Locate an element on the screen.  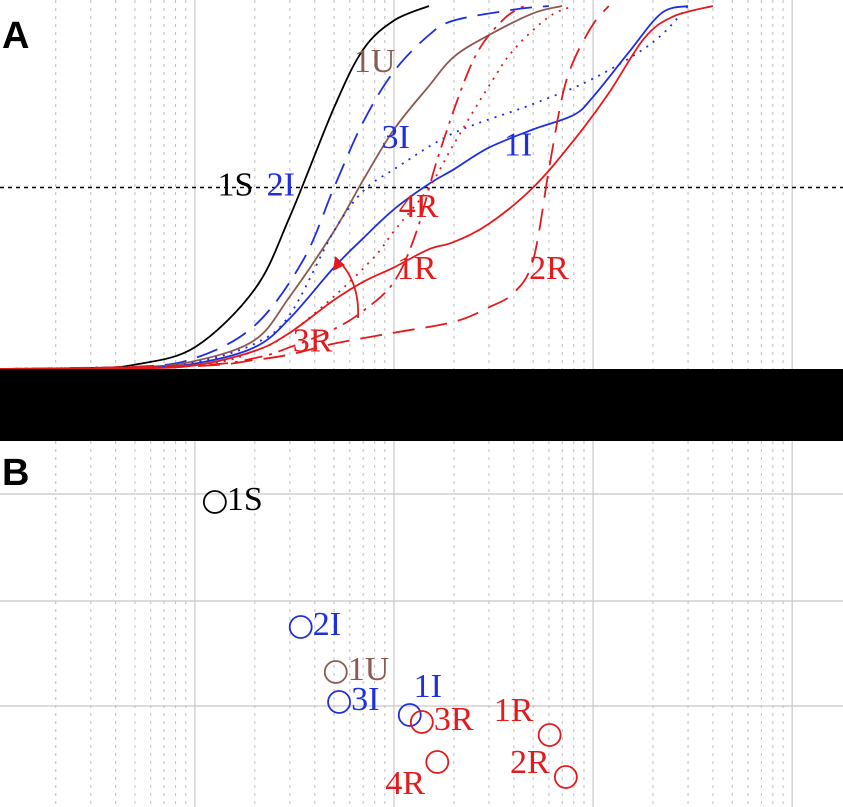
curve-label-1u: 1U is located at coordinates (375, 61).